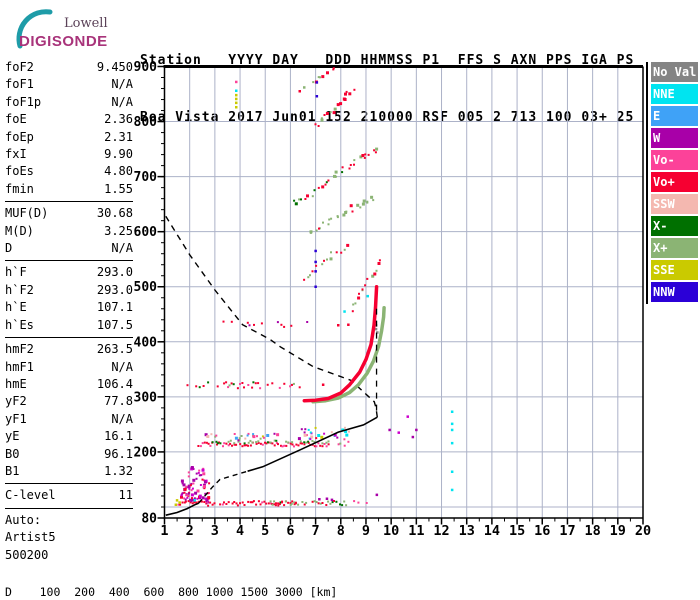 Image resolution: width=700 pixels, height=600 pixels. I want to click on autoscaler-line: Auto:, so click(23, 519).